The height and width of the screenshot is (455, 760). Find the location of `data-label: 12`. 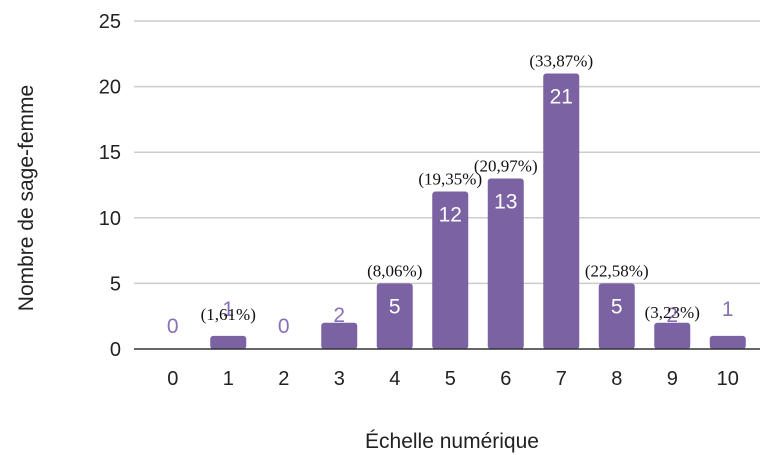

data-label: 12 is located at coordinates (450, 215).